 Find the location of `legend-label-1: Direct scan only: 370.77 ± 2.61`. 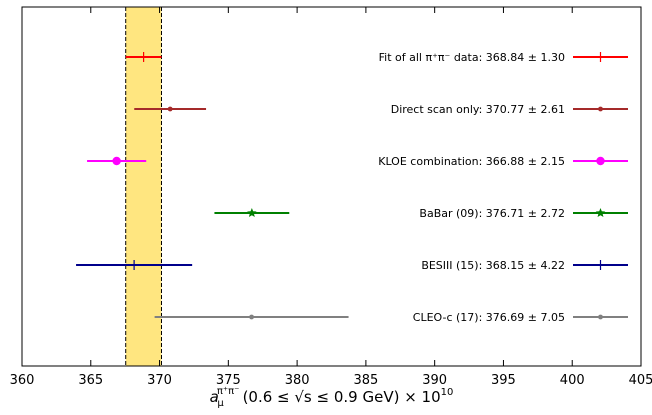

legend-label-1: Direct scan only: 370.77 ± 2.61 is located at coordinates (478, 109).